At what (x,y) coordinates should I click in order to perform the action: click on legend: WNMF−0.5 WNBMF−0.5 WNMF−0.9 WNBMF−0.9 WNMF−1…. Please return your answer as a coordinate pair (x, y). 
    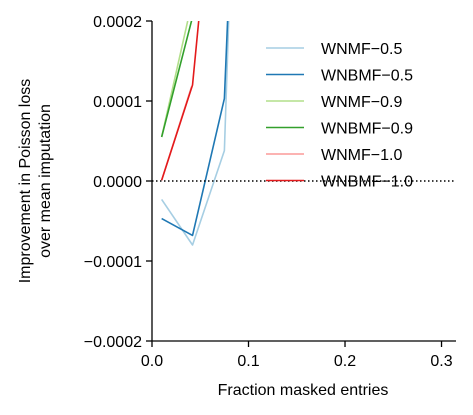
    Looking at the image, I should click on (339, 116).